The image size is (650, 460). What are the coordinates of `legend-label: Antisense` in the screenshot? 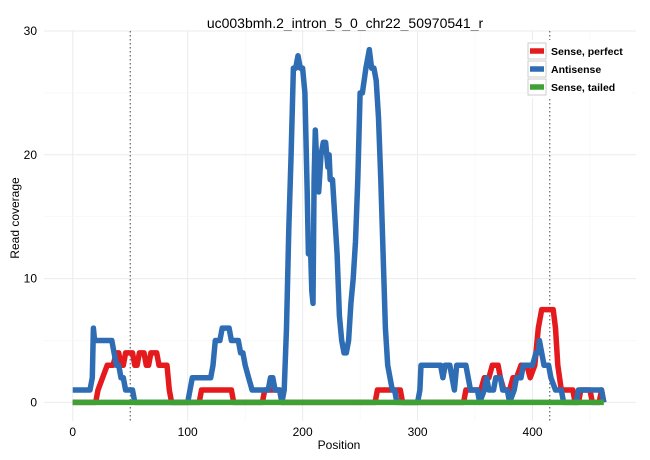 It's located at (576, 70).